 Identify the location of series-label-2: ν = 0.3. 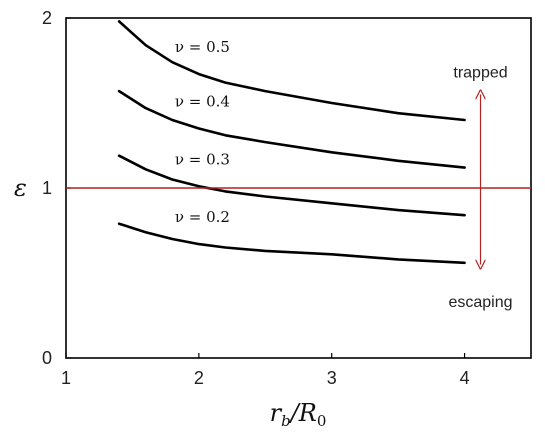
(202, 159).